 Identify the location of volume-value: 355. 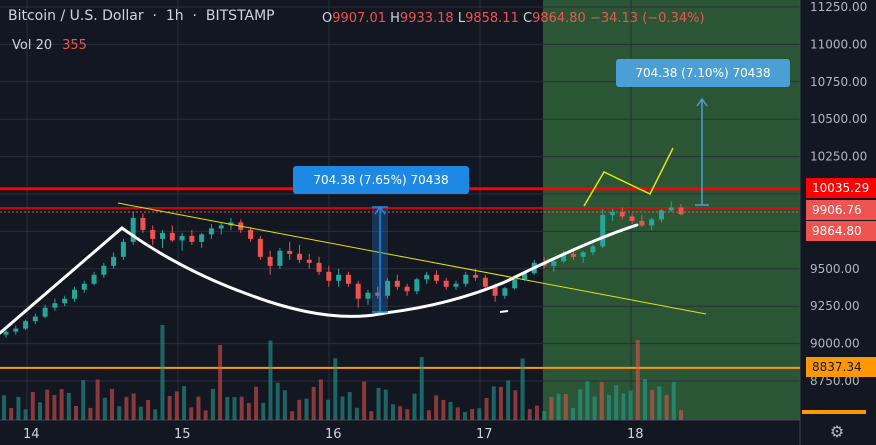
(74, 45).